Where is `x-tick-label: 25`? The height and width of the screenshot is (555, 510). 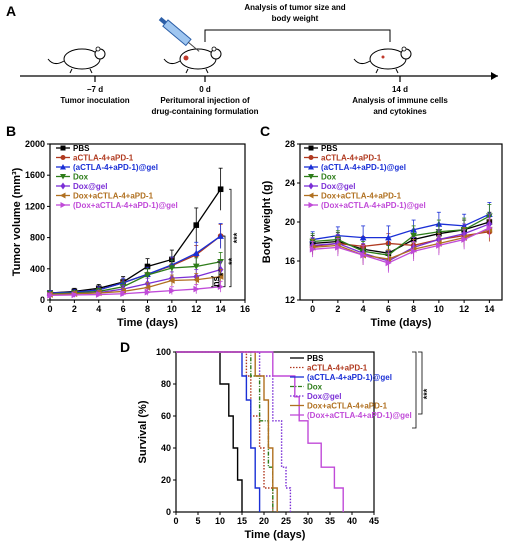 x-tick-label: 25 is located at coordinates (286, 521).